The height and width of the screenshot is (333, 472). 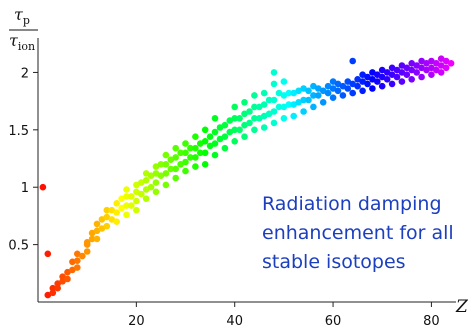 I want to click on x-tick-label: 40, so click(x=234, y=321).